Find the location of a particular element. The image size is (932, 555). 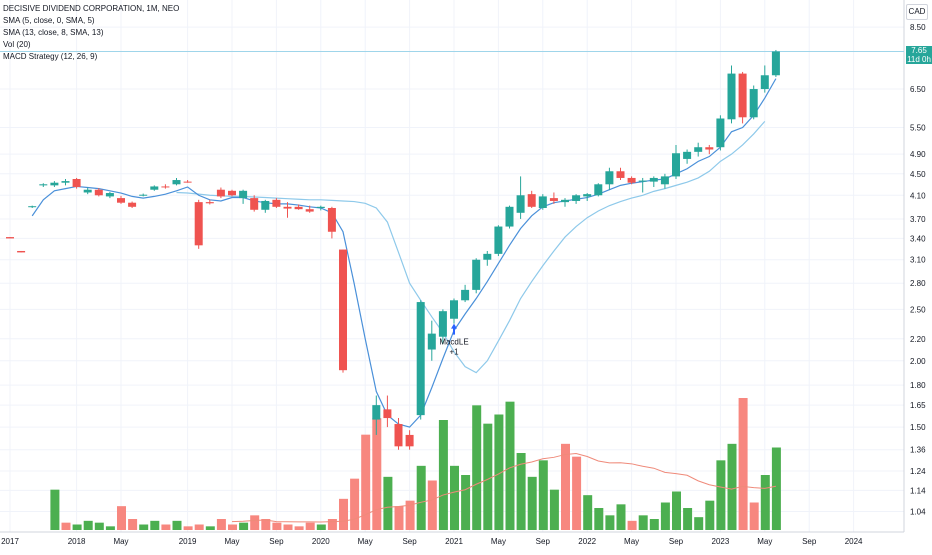

currency-button: CAD is located at coordinates (917, 12).